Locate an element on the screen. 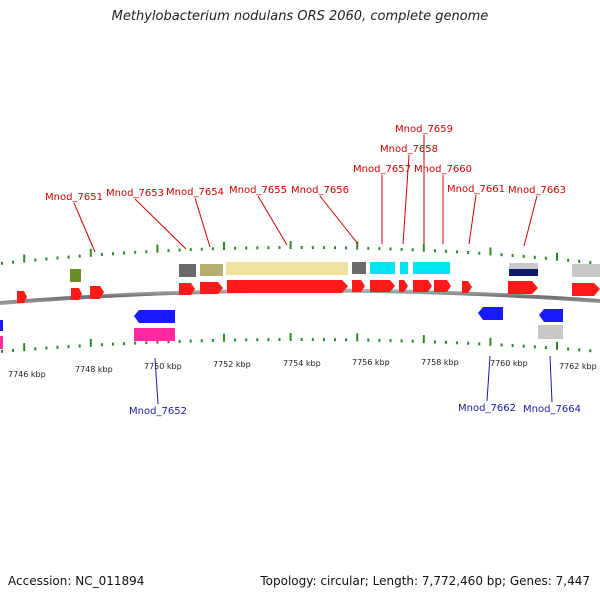  gene-label-forward: Mnod_7653 is located at coordinates (135, 193).